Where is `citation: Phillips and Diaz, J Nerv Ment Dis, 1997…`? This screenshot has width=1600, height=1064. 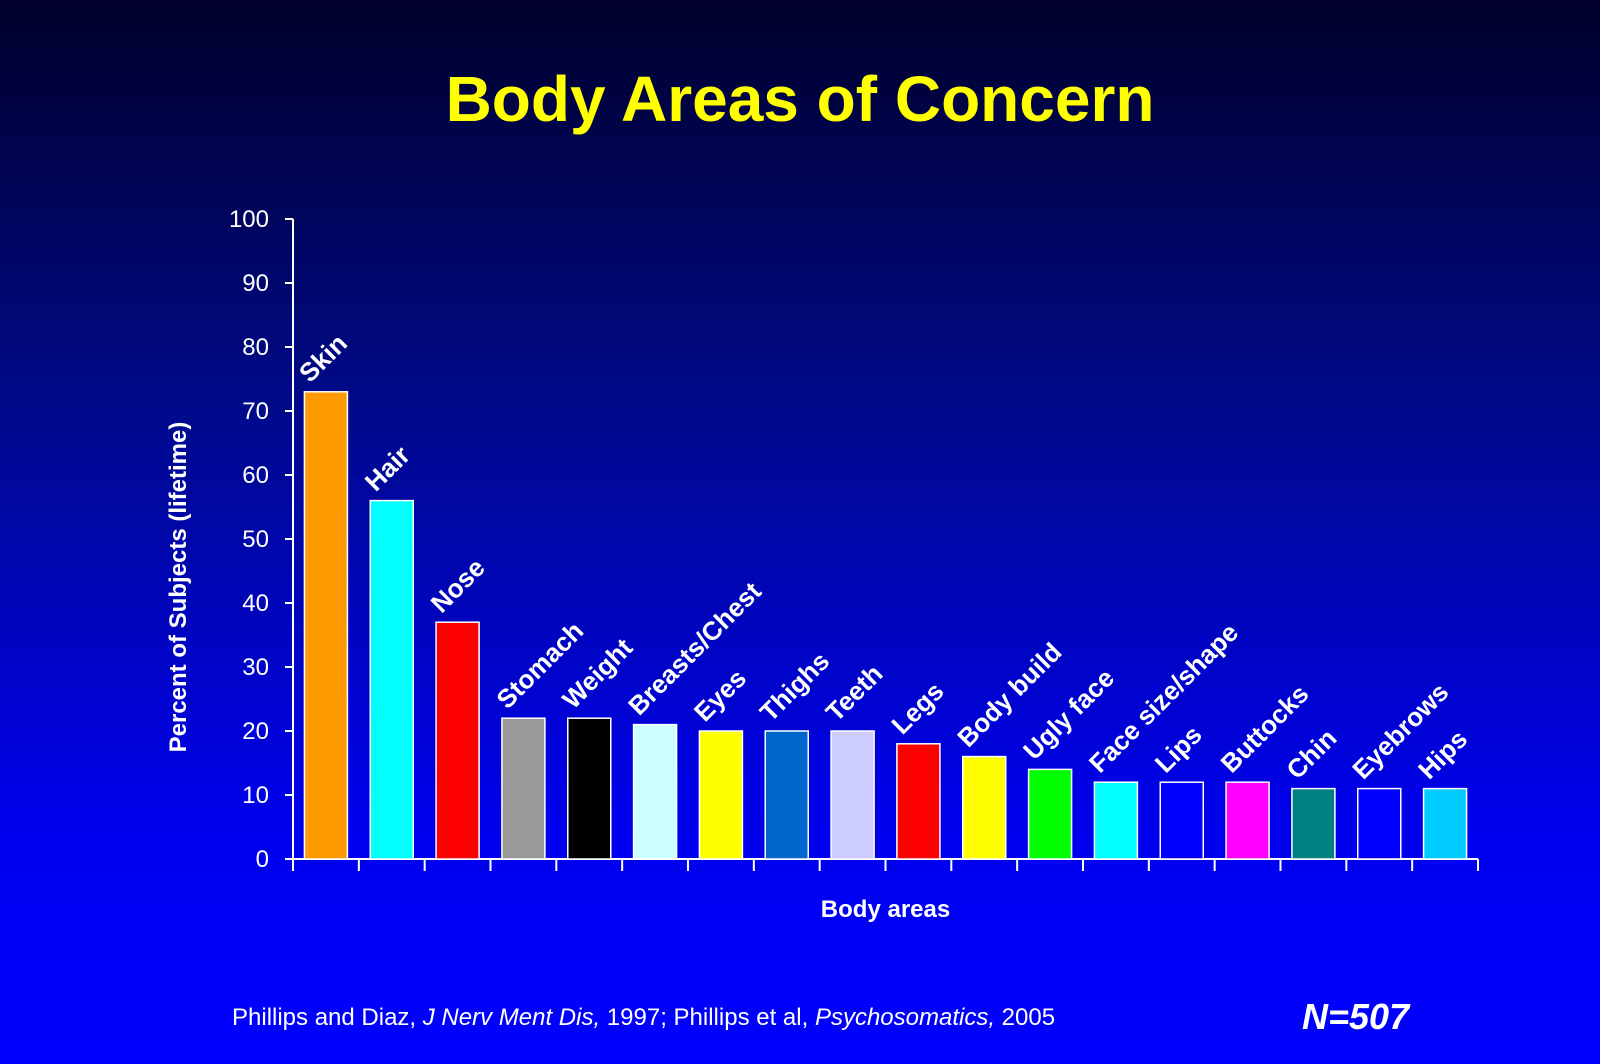 citation: Phillips and Diaz, J Nerv Ment Dis, 1997… is located at coordinates (643, 1018).